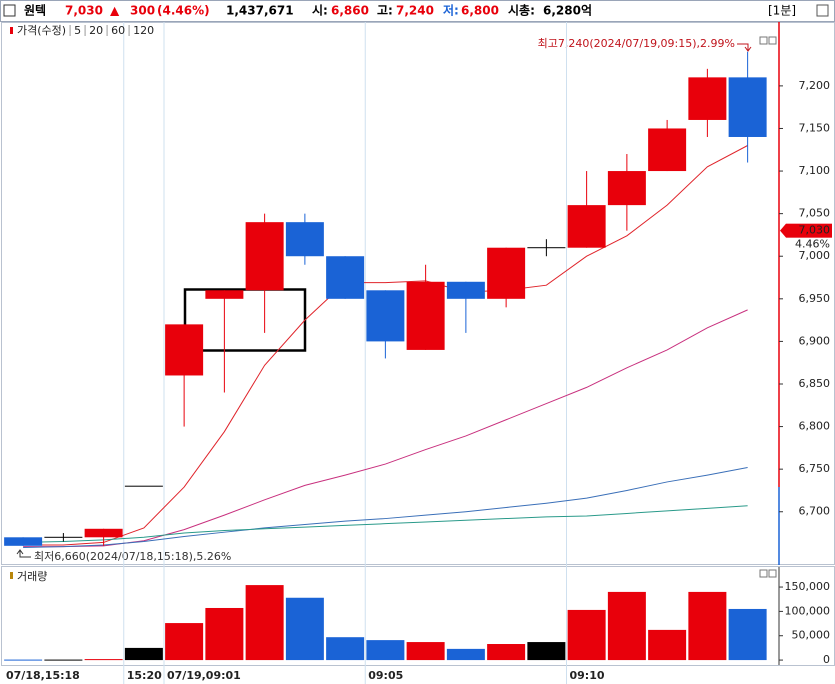 This screenshot has height=684, width=835. I want to click on low-annotation: 최저6,660(2024/07/18,15:18),5.26%, so click(132, 556).